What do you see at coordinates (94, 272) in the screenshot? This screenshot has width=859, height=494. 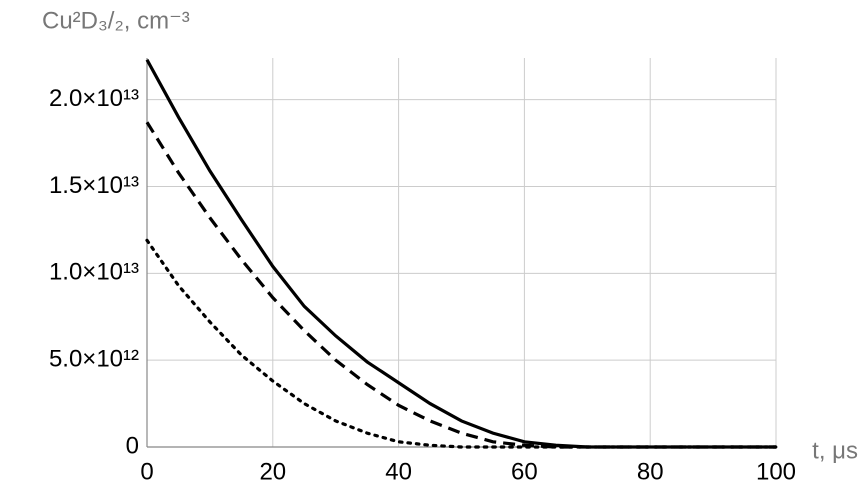 I see `y-tick-label: 1.0×10¹³` at bounding box center [94, 272].